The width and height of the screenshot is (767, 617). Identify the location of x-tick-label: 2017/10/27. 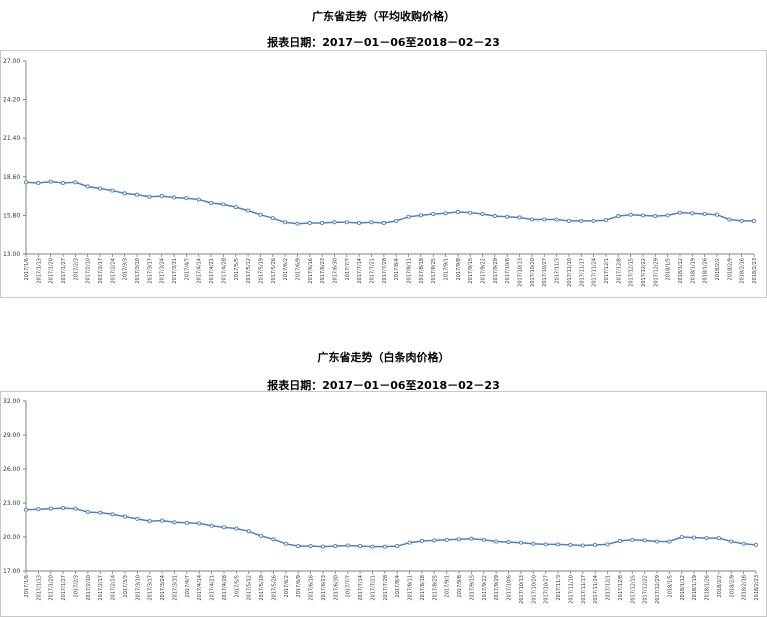
(547, 589).